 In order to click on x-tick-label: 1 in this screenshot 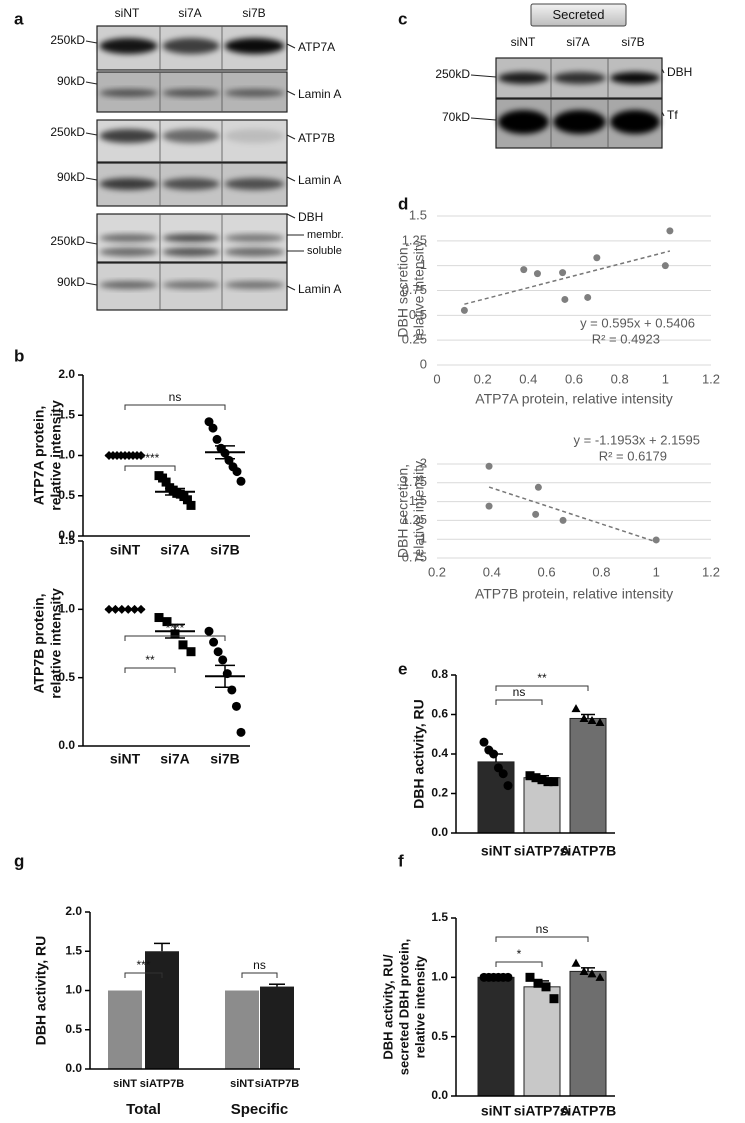, I will do `click(656, 571)`.